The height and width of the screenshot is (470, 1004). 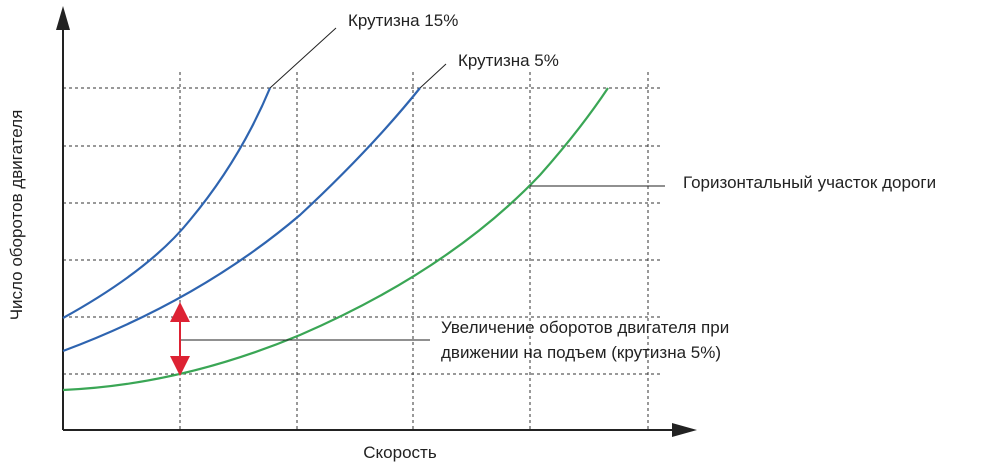 What do you see at coordinates (16, 215) in the screenshot?
I see `y-axis-label: Число оборотов двигателя` at bounding box center [16, 215].